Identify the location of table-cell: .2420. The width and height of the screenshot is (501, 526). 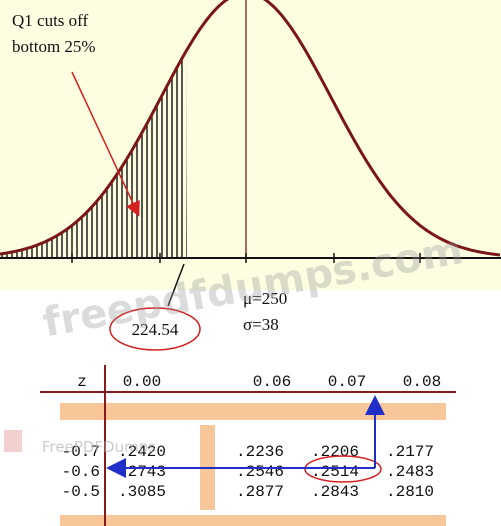
(142, 452).